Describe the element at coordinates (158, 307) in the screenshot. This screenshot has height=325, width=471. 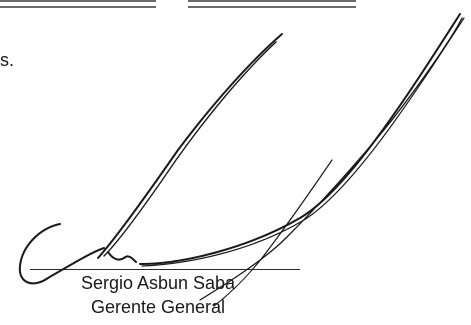
I see `signer-title: Gerente General` at that location.